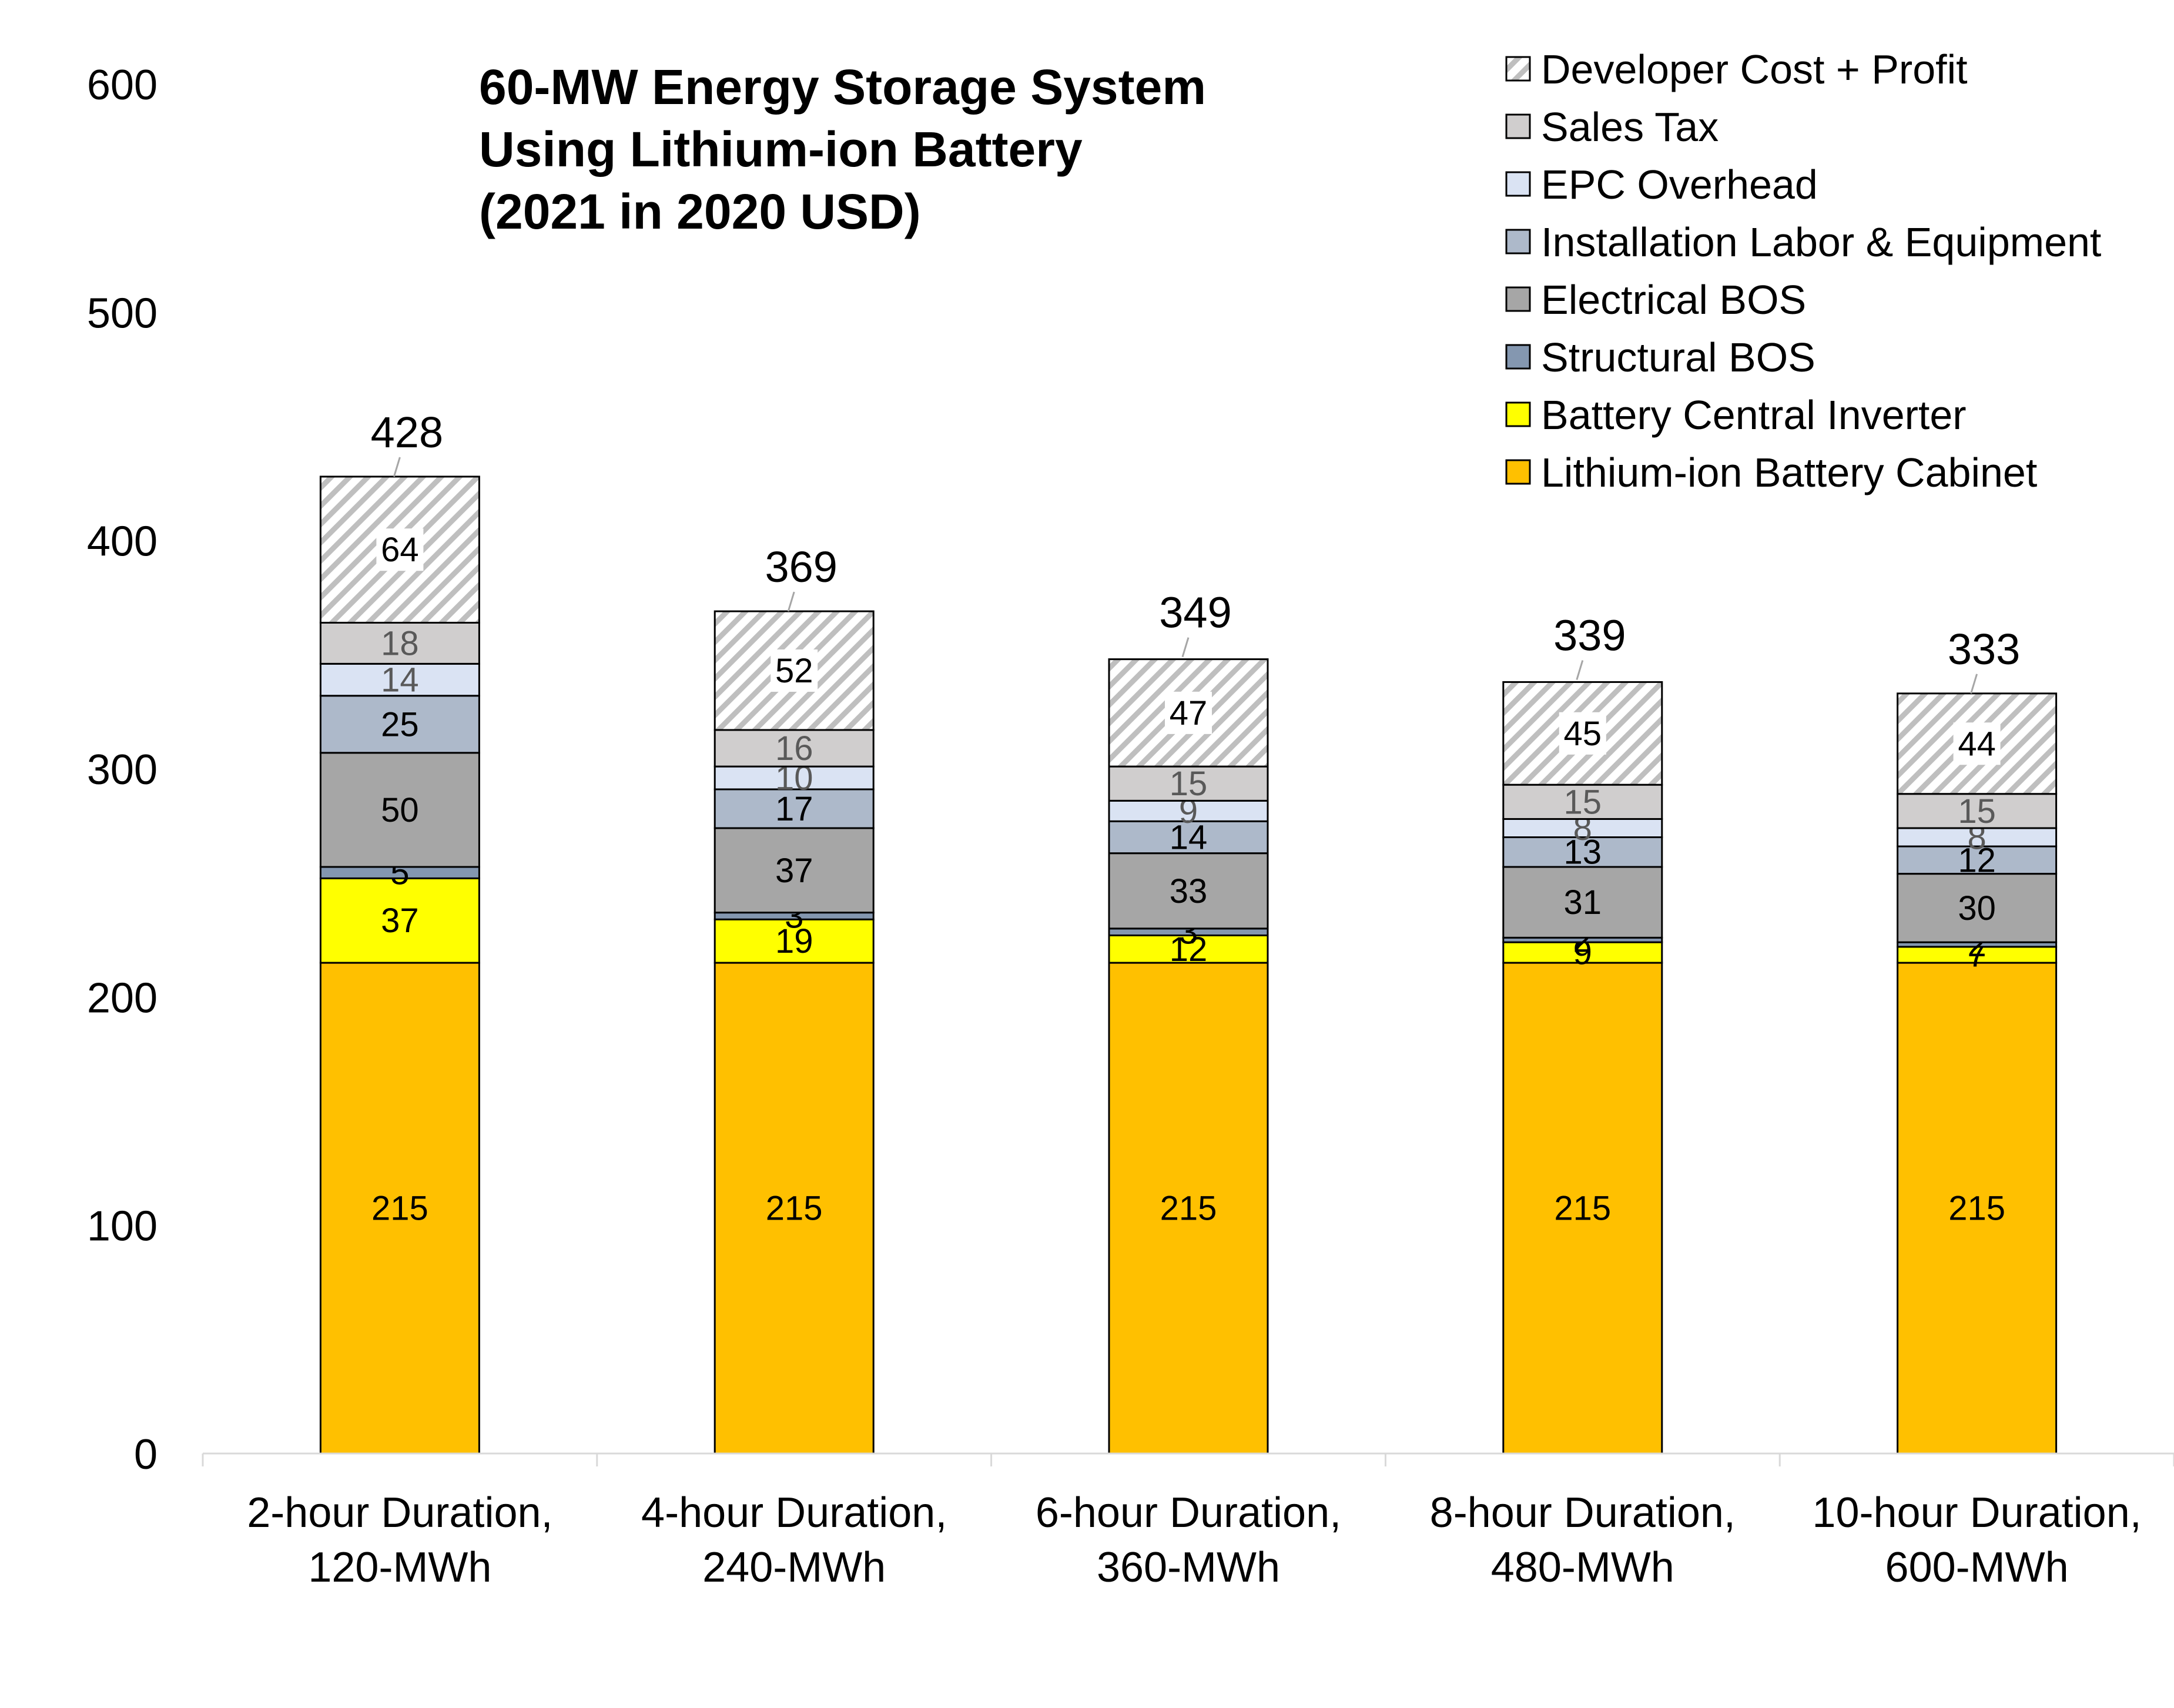  Describe the element at coordinates (122, 542) in the screenshot. I see `y-tick-label: 400` at that location.